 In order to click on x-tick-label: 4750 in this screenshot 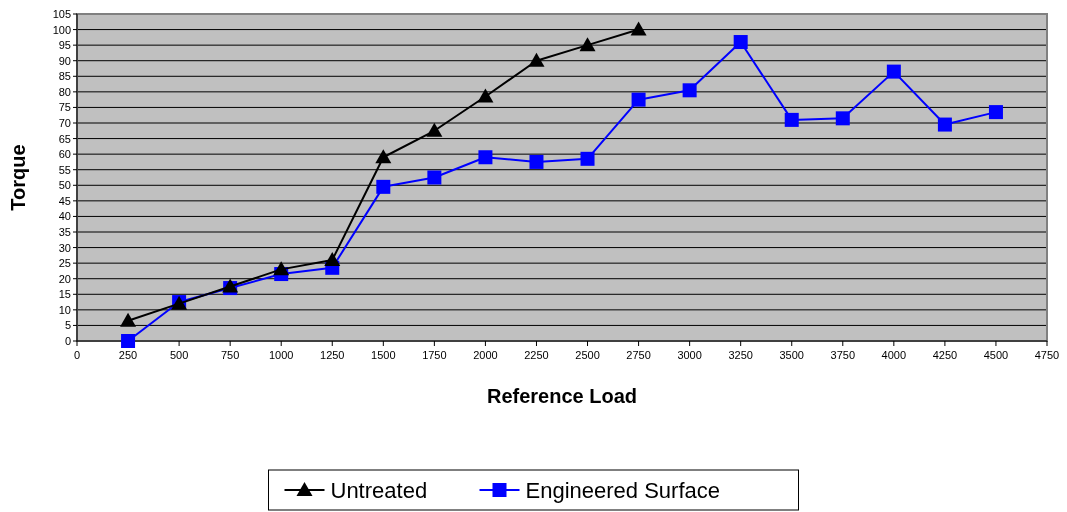, I will do `click(1047, 355)`.